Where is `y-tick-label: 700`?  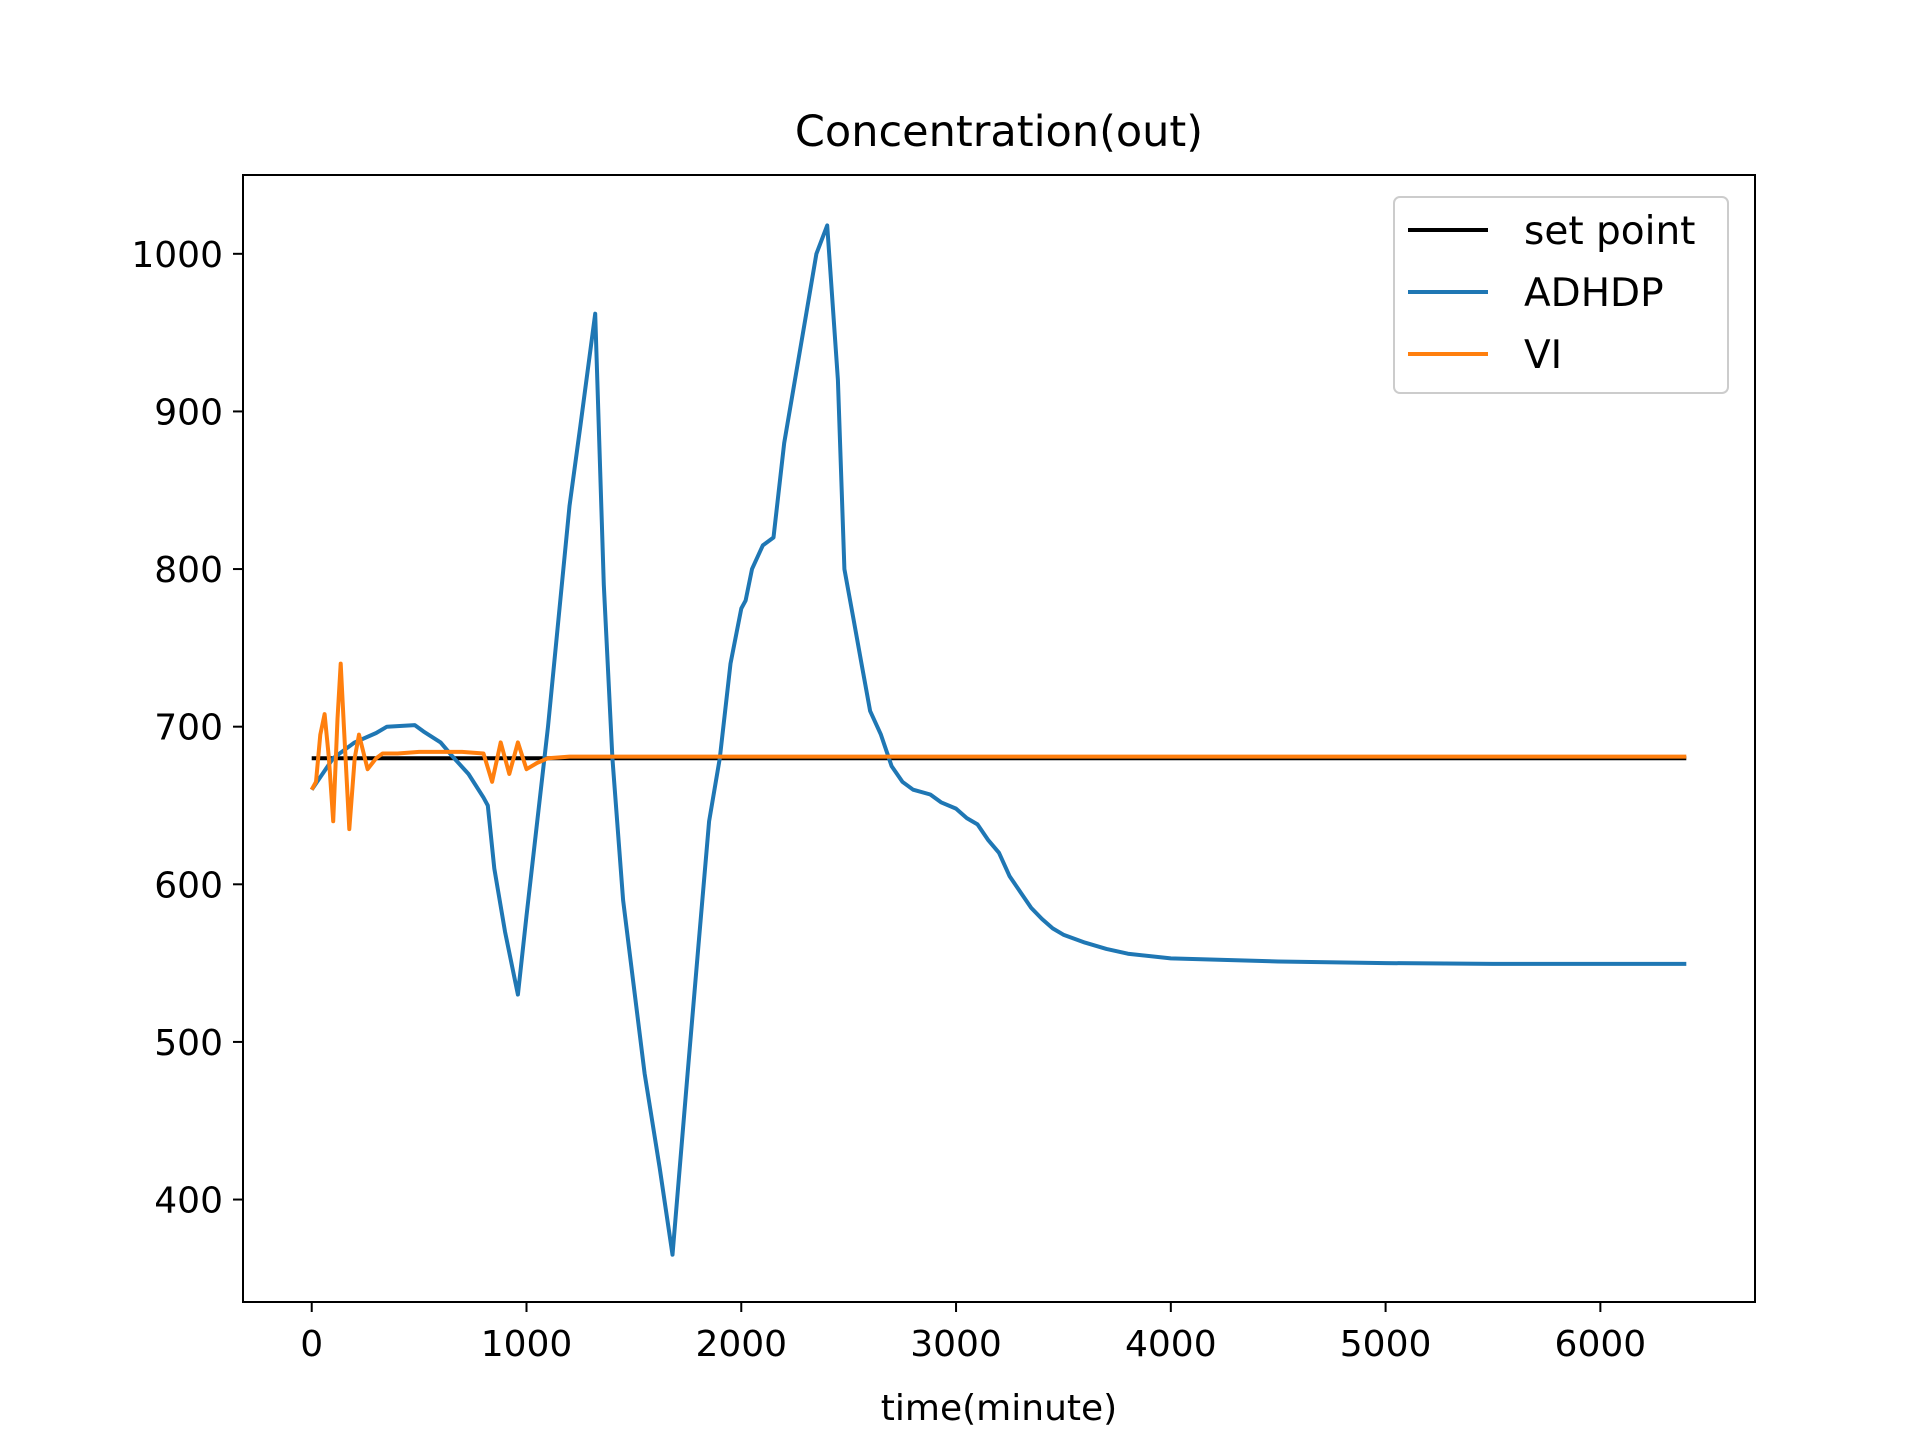
y-tick-label: 700 is located at coordinates (188, 728).